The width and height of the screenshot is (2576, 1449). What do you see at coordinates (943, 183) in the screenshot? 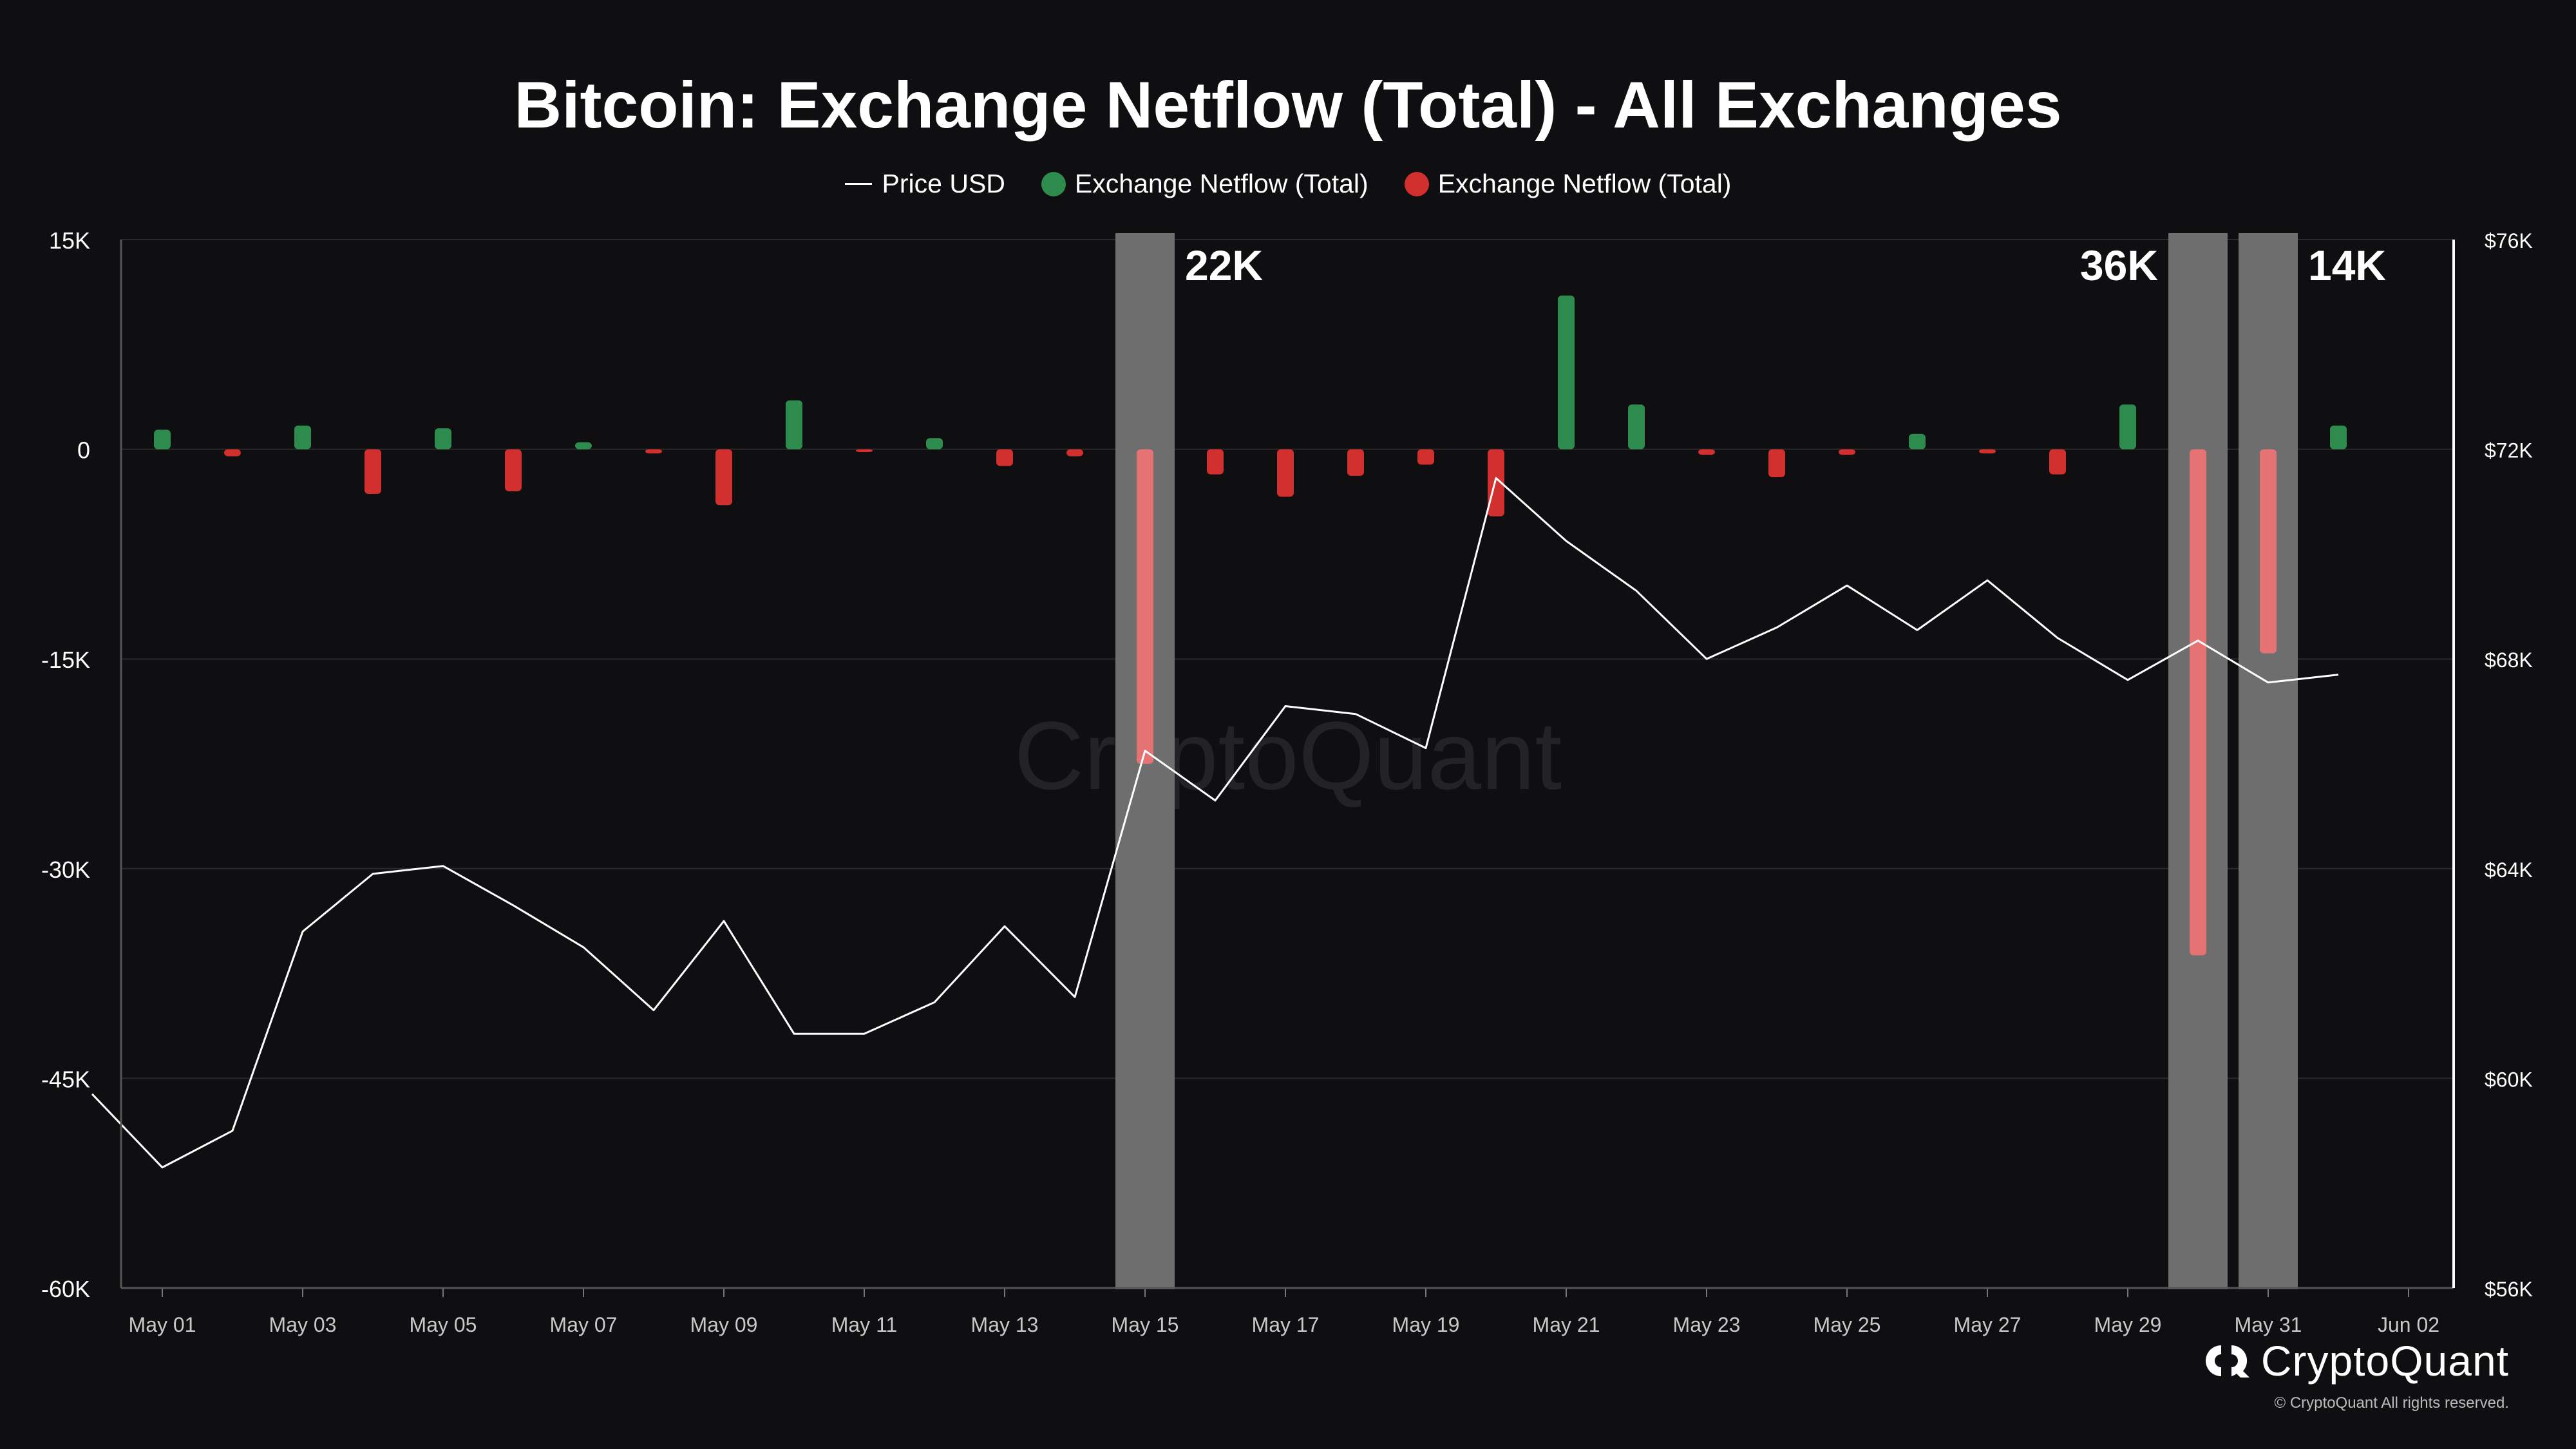
I see `legend-label-price: Price USD` at bounding box center [943, 183].